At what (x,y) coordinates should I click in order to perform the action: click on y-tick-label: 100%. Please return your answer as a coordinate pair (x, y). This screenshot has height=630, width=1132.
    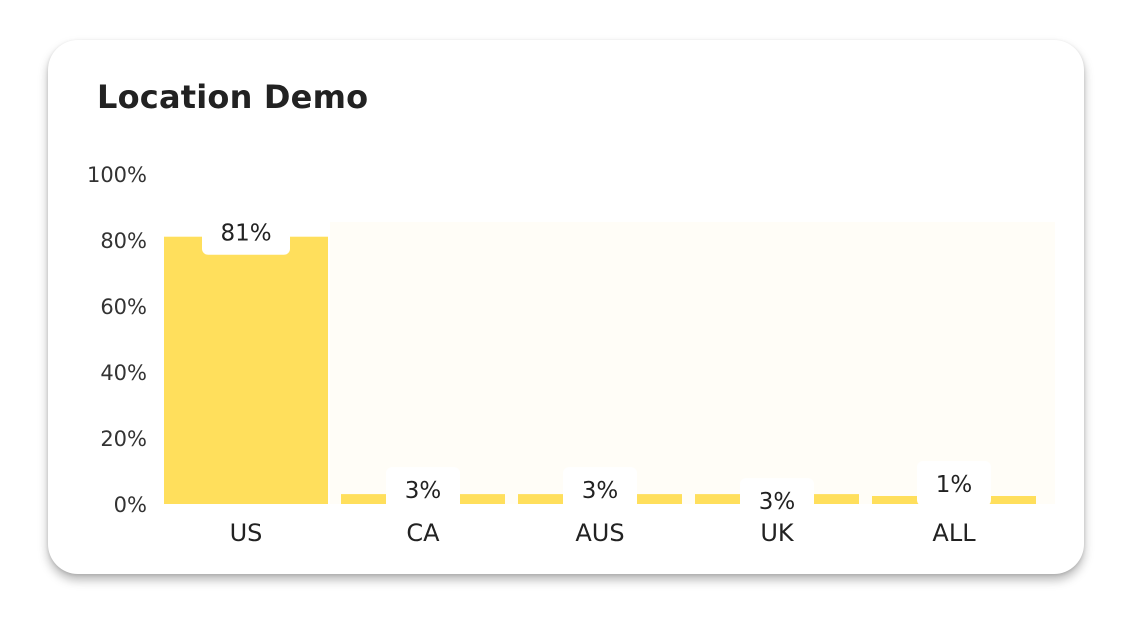
    Looking at the image, I should click on (117, 175).